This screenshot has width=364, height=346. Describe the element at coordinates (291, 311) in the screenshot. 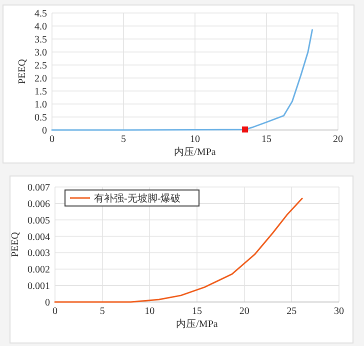

I see `x-tick-label: 25` at that location.